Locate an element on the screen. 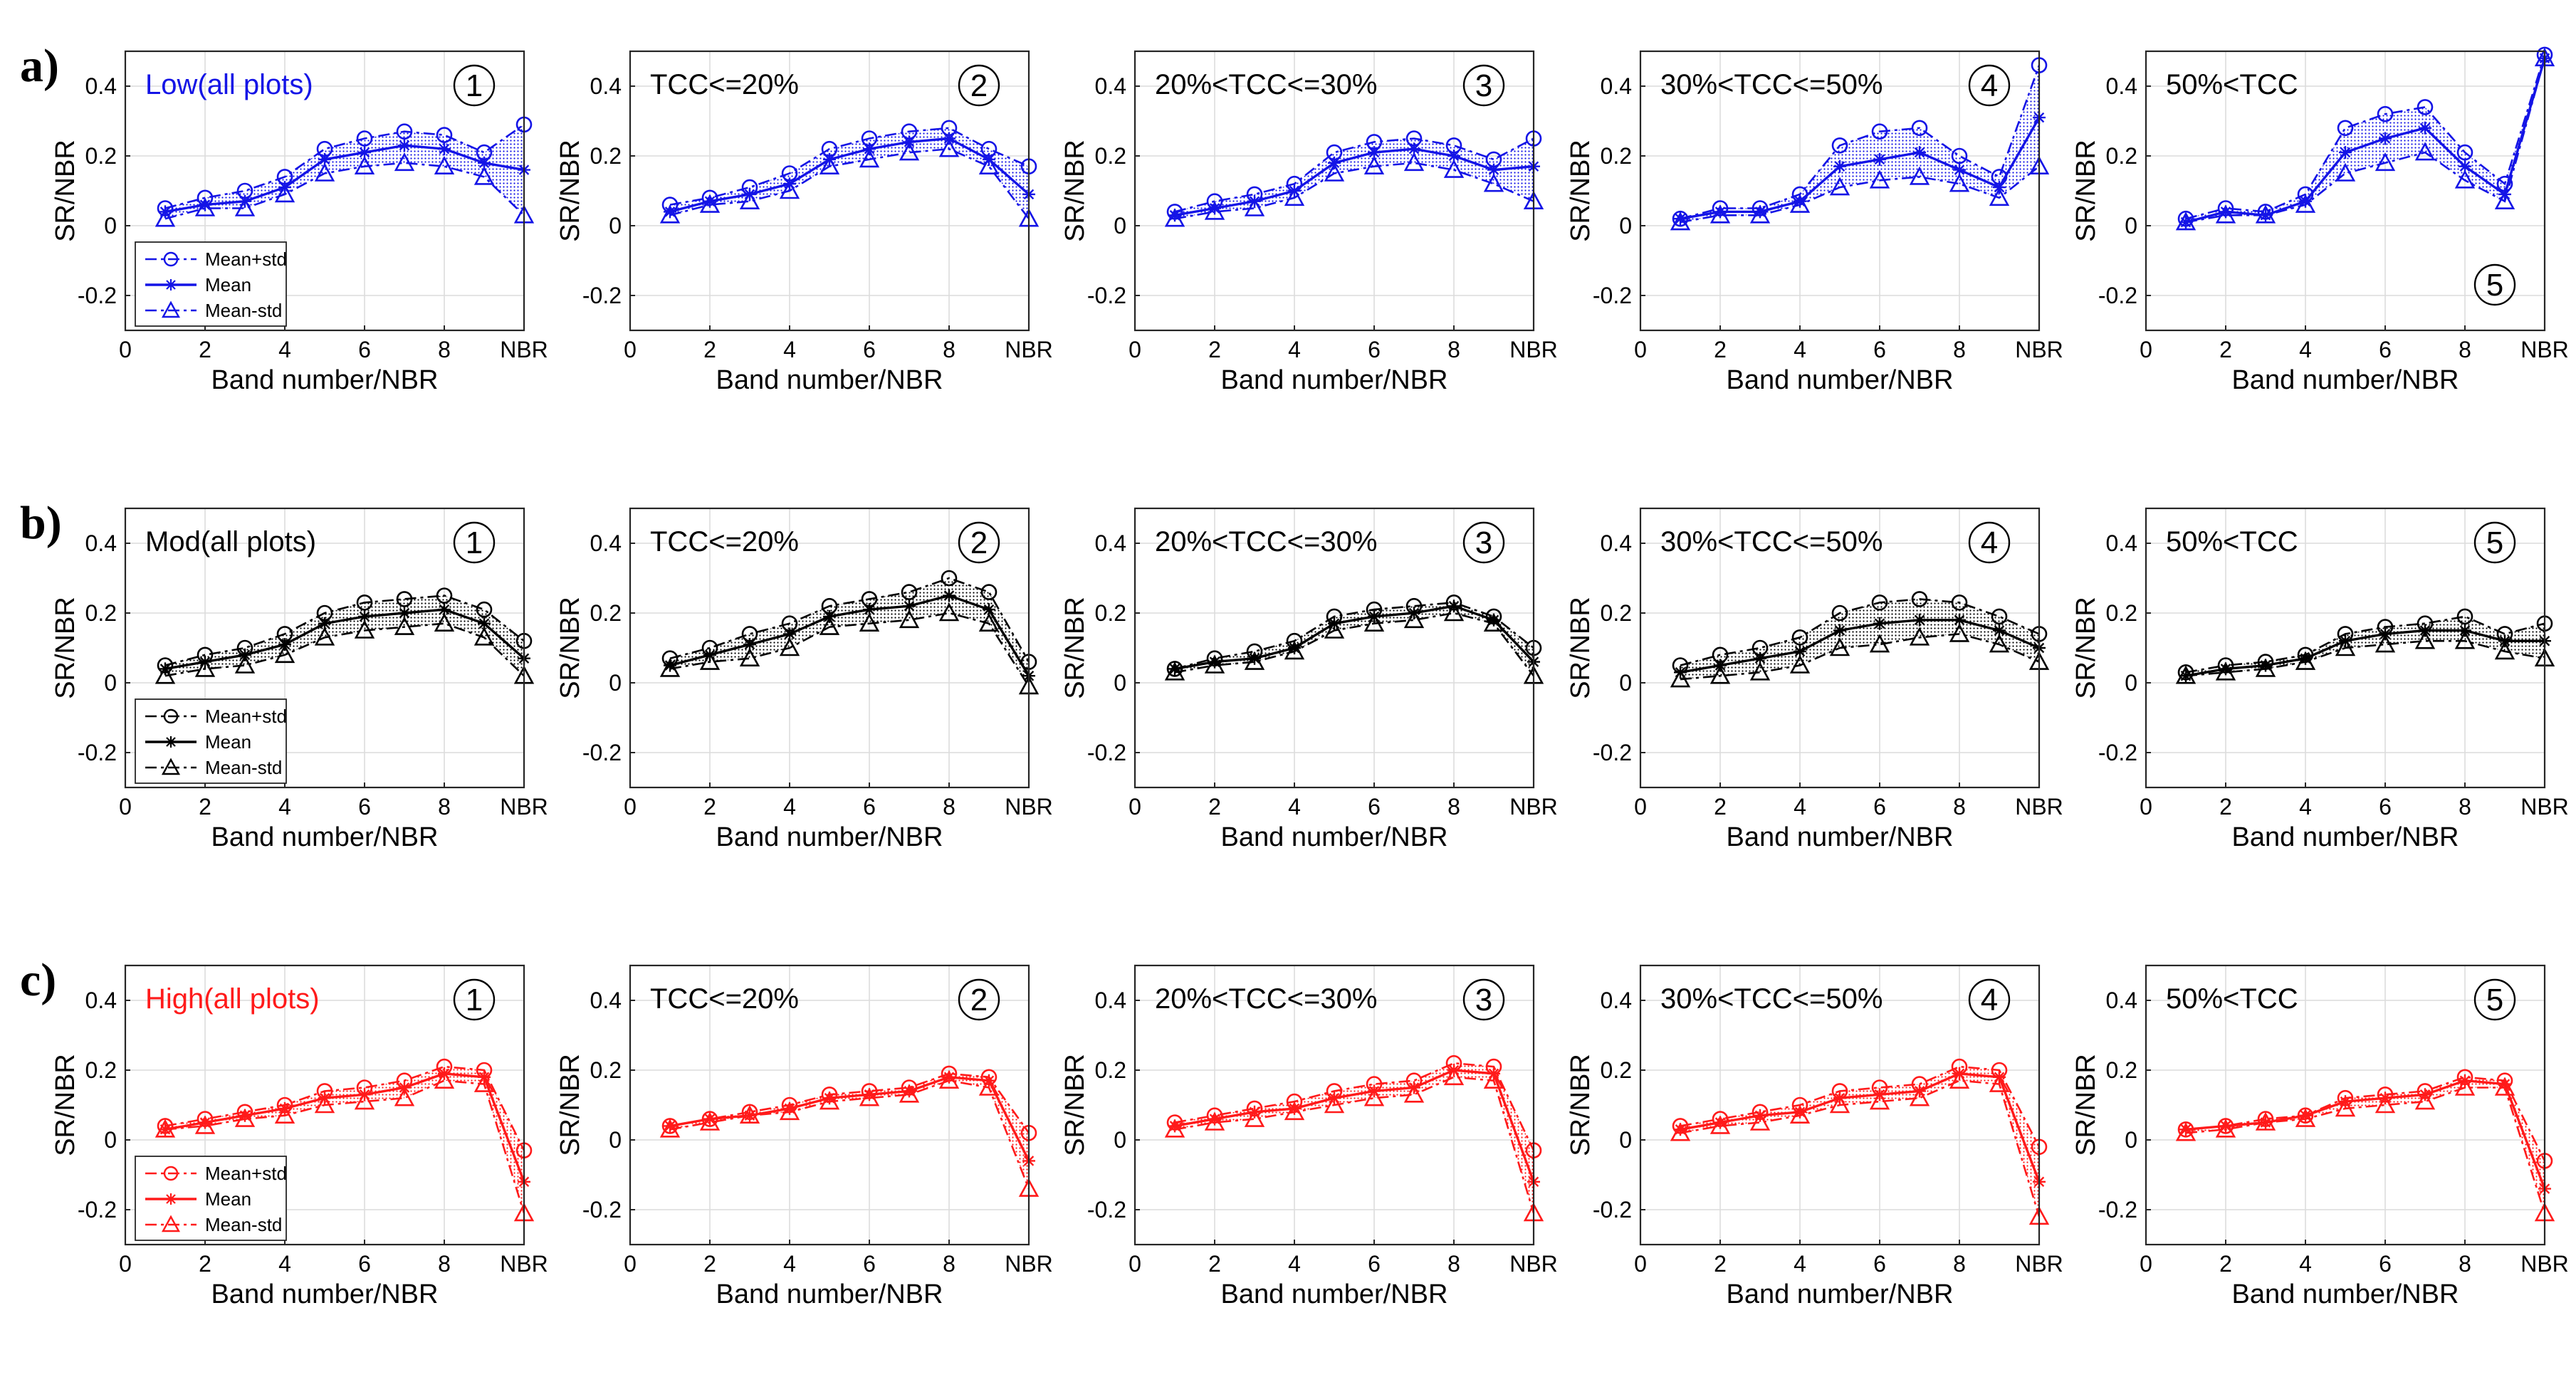 This screenshot has height=1382, width=2576. legend-label: Mean+std is located at coordinates (246, 716).